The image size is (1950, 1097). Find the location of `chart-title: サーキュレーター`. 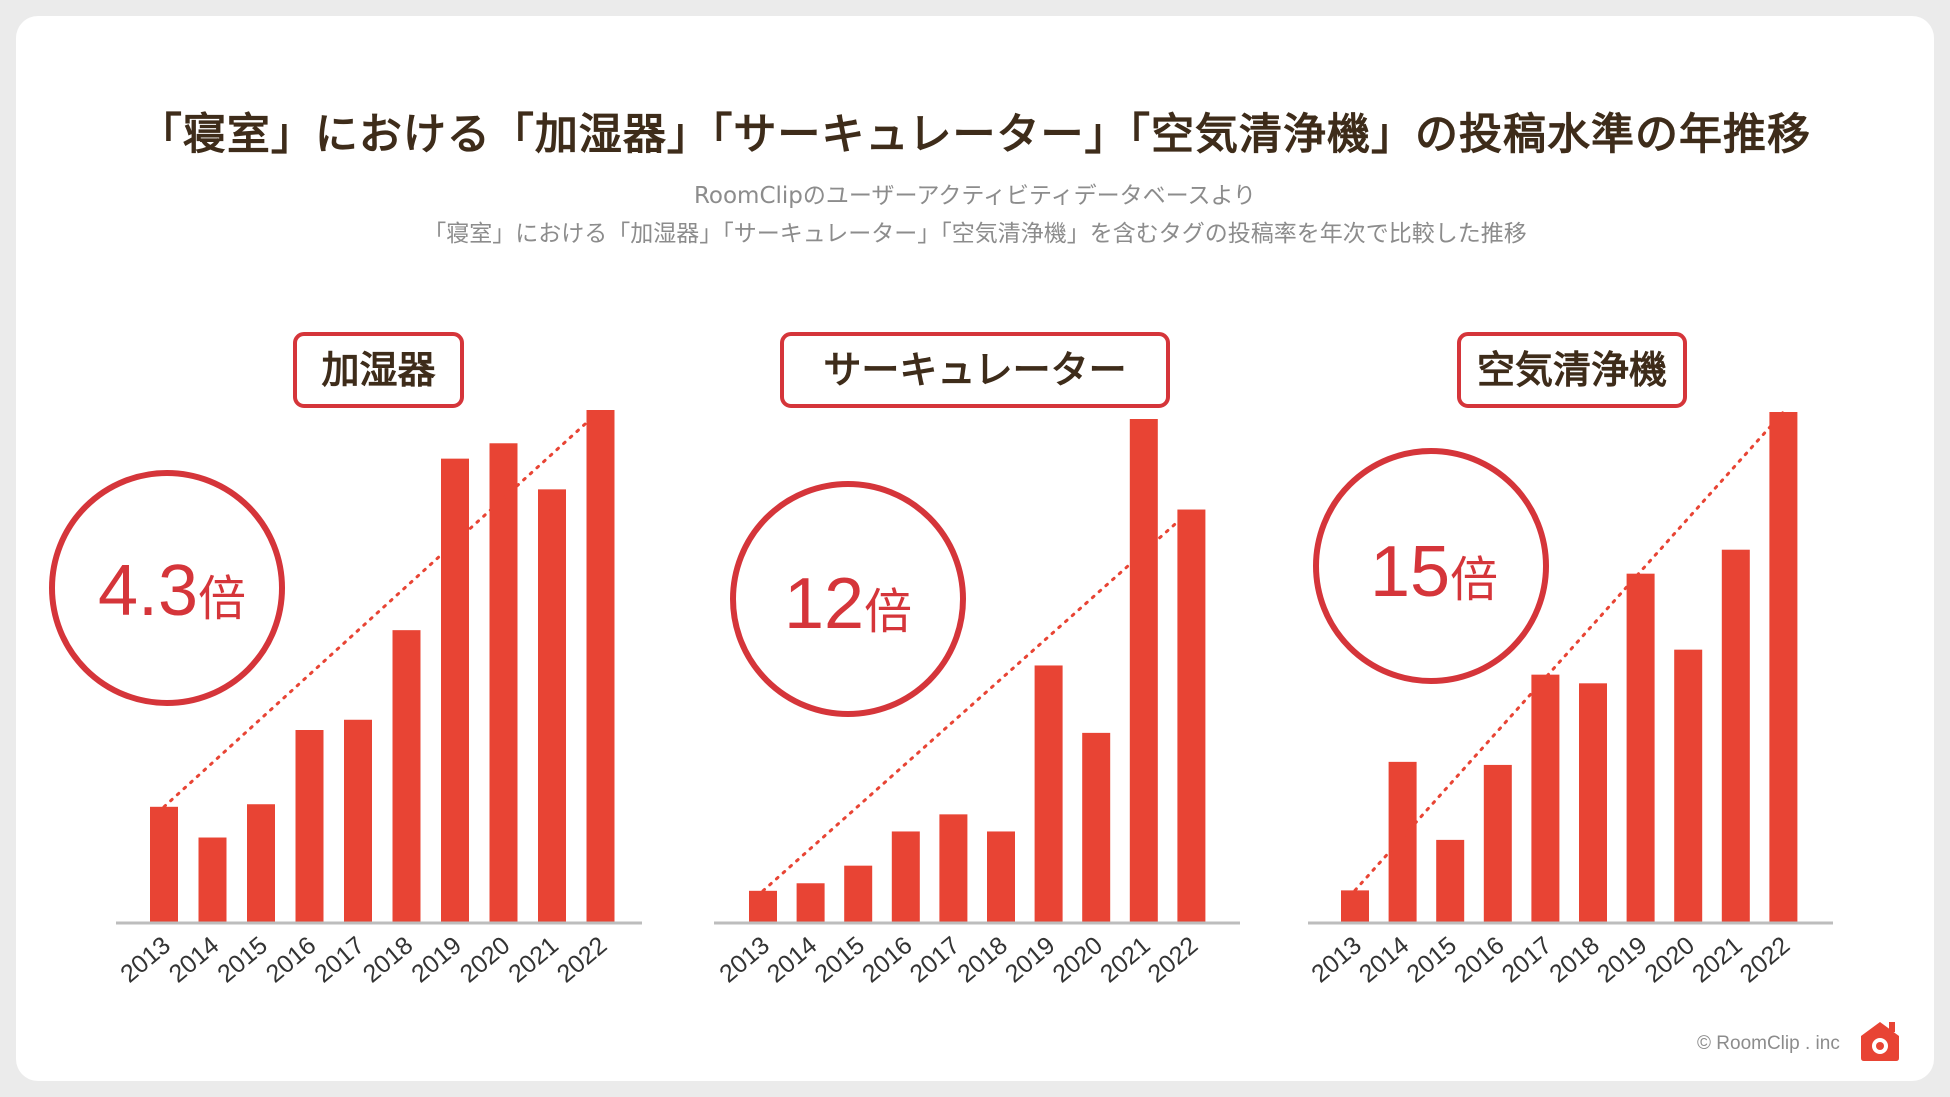

chart-title: サーキュレーター is located at coordinates (974, 370).